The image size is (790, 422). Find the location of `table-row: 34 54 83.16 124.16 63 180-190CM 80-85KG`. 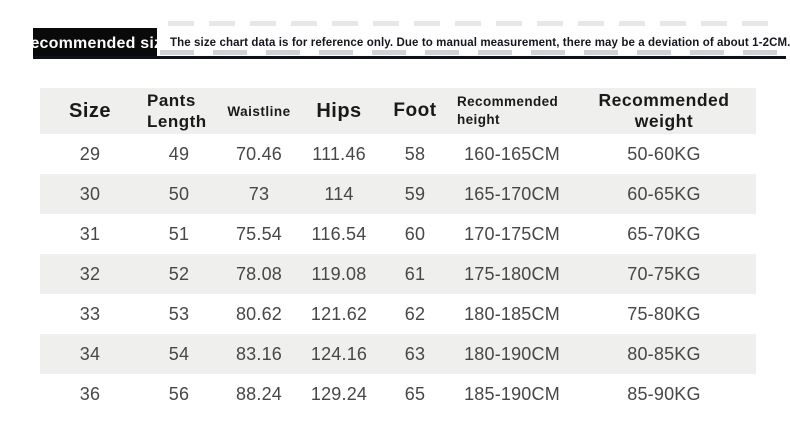

table-row: 34 54 83.16 124.16 63 180-190CM 80-85KG is located at coordinates (398, 354).